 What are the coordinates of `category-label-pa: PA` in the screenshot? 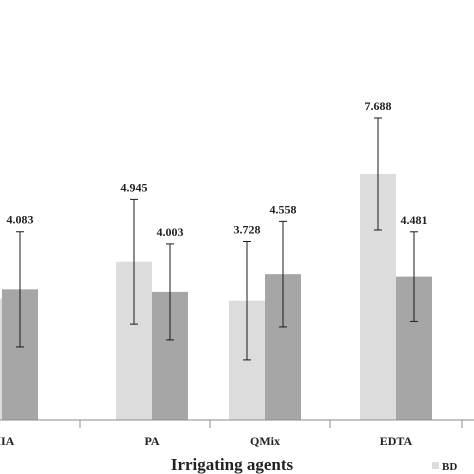 It's located at (151, 441).